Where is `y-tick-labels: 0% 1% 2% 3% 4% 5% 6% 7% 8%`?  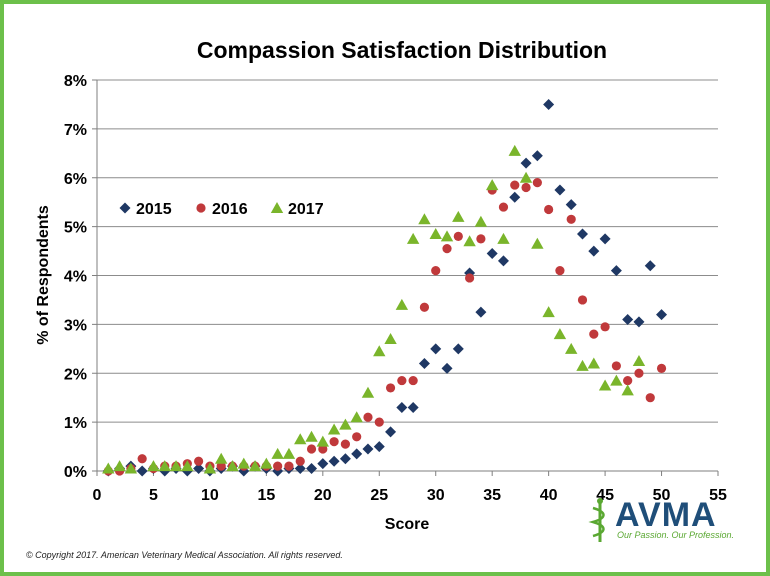 y-tick-labels: 0% 1% 2% 3% 4% 5% 6% 7% 8% is located at coordinates (75, 277).